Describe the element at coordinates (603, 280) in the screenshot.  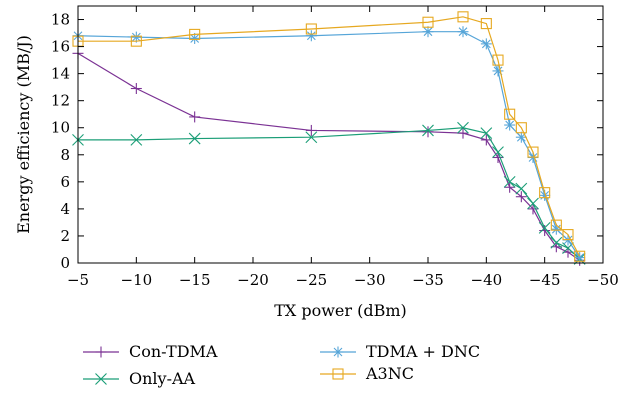
I see `x-tick-label: −50` at that location.